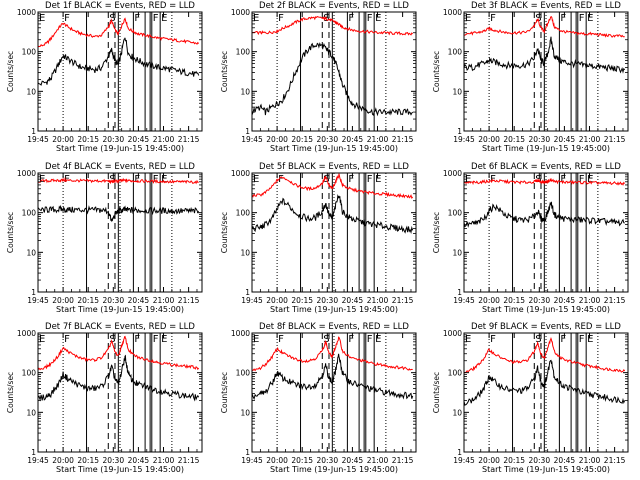 The width and height of the screenshot is (640, 480). Describe the element at coordinates (120, 6) in the screenshot. I see `panel-title: Det 1f BLACK = Events, RED = LLD` at that location.